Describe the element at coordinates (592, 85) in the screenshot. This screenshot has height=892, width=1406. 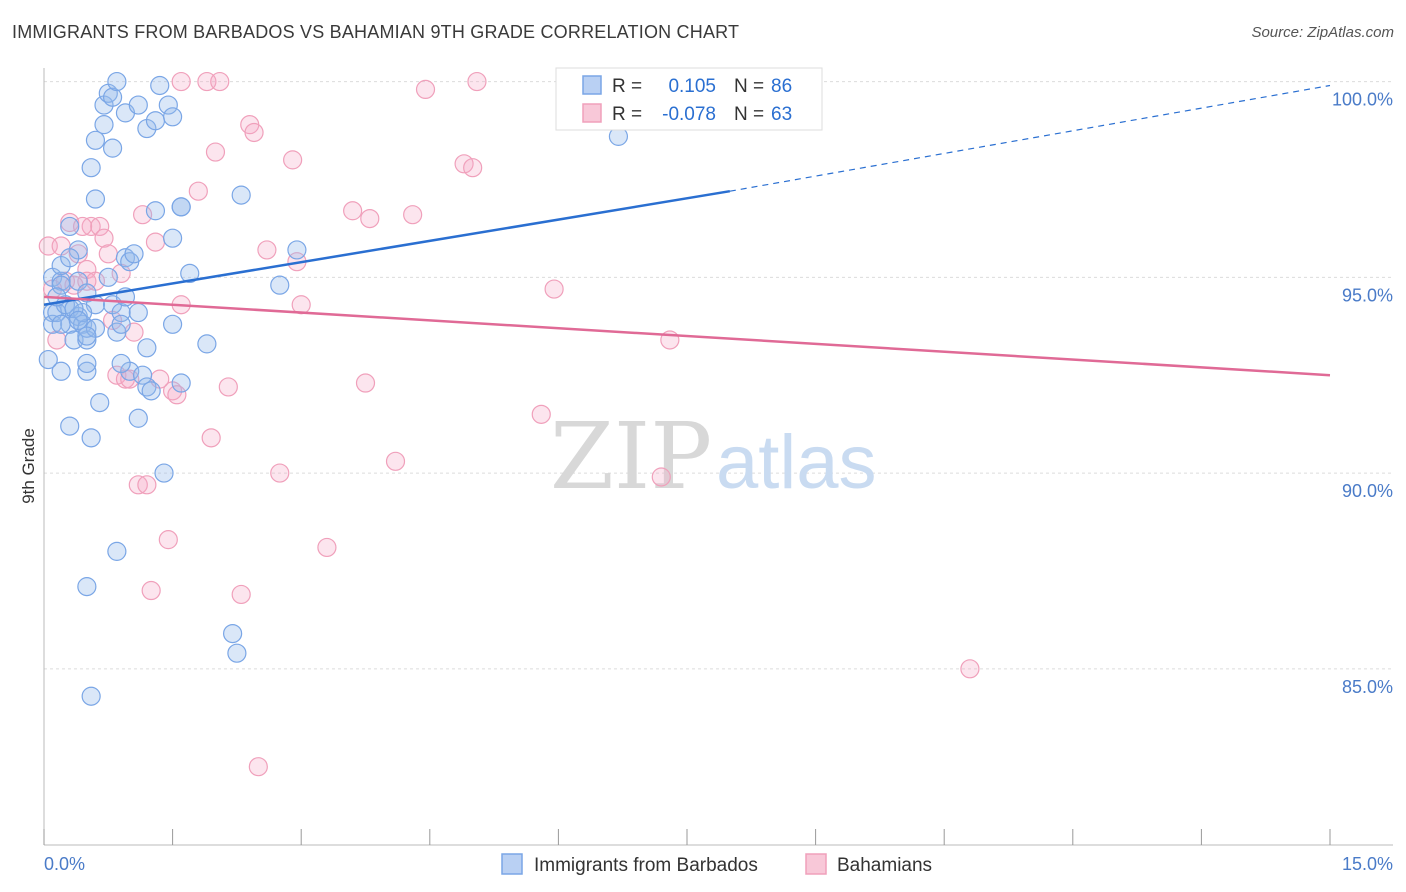
I see `legend-swatch-barbados` at that location.